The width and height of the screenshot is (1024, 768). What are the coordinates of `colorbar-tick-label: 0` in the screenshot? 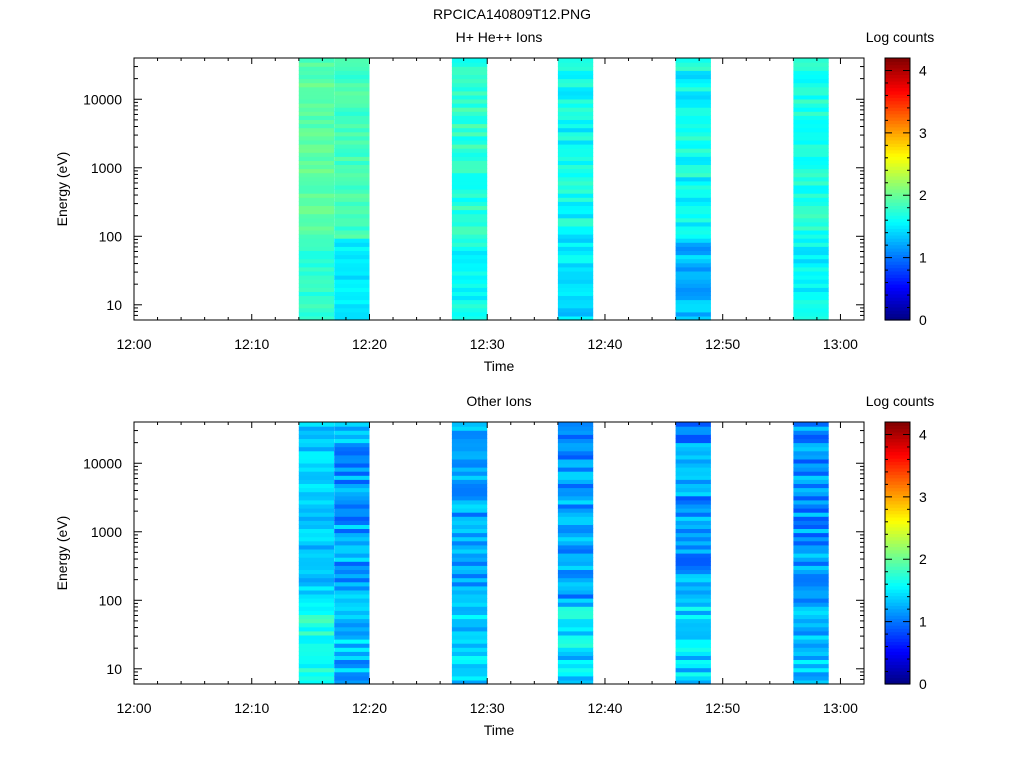 It's located at (923, 684).